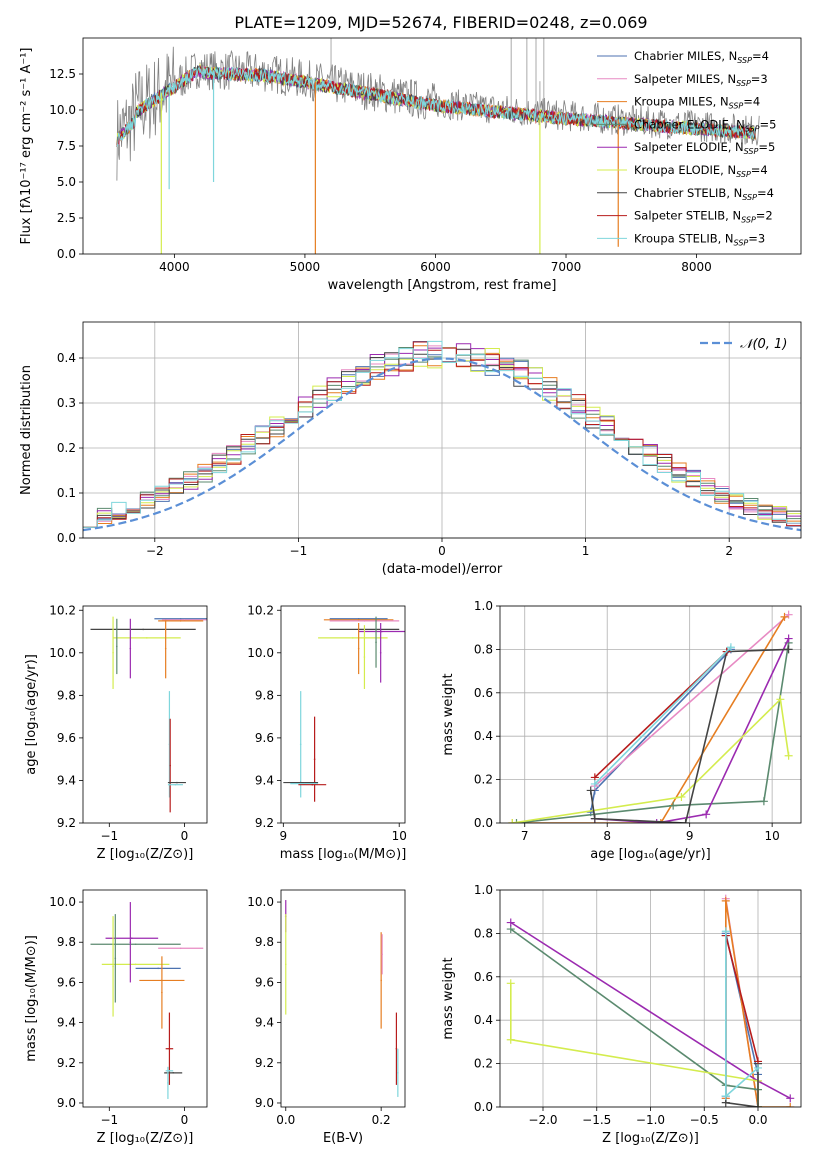 This screenshot has width=819, height=1170. Describe the element at coordinates (703, 217) in the screenshot. I see `legend-entry: Salpeter STELIB, NSSP=2` at that location.